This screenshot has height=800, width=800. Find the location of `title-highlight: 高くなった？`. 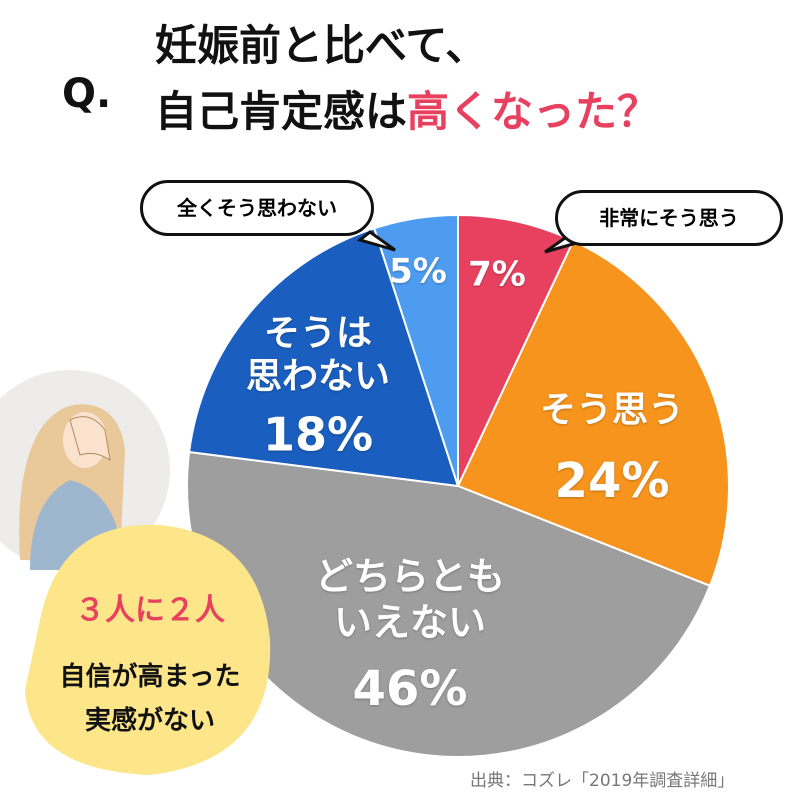

title-highlight: 高くなった？ is located at coordinates (533, 111).